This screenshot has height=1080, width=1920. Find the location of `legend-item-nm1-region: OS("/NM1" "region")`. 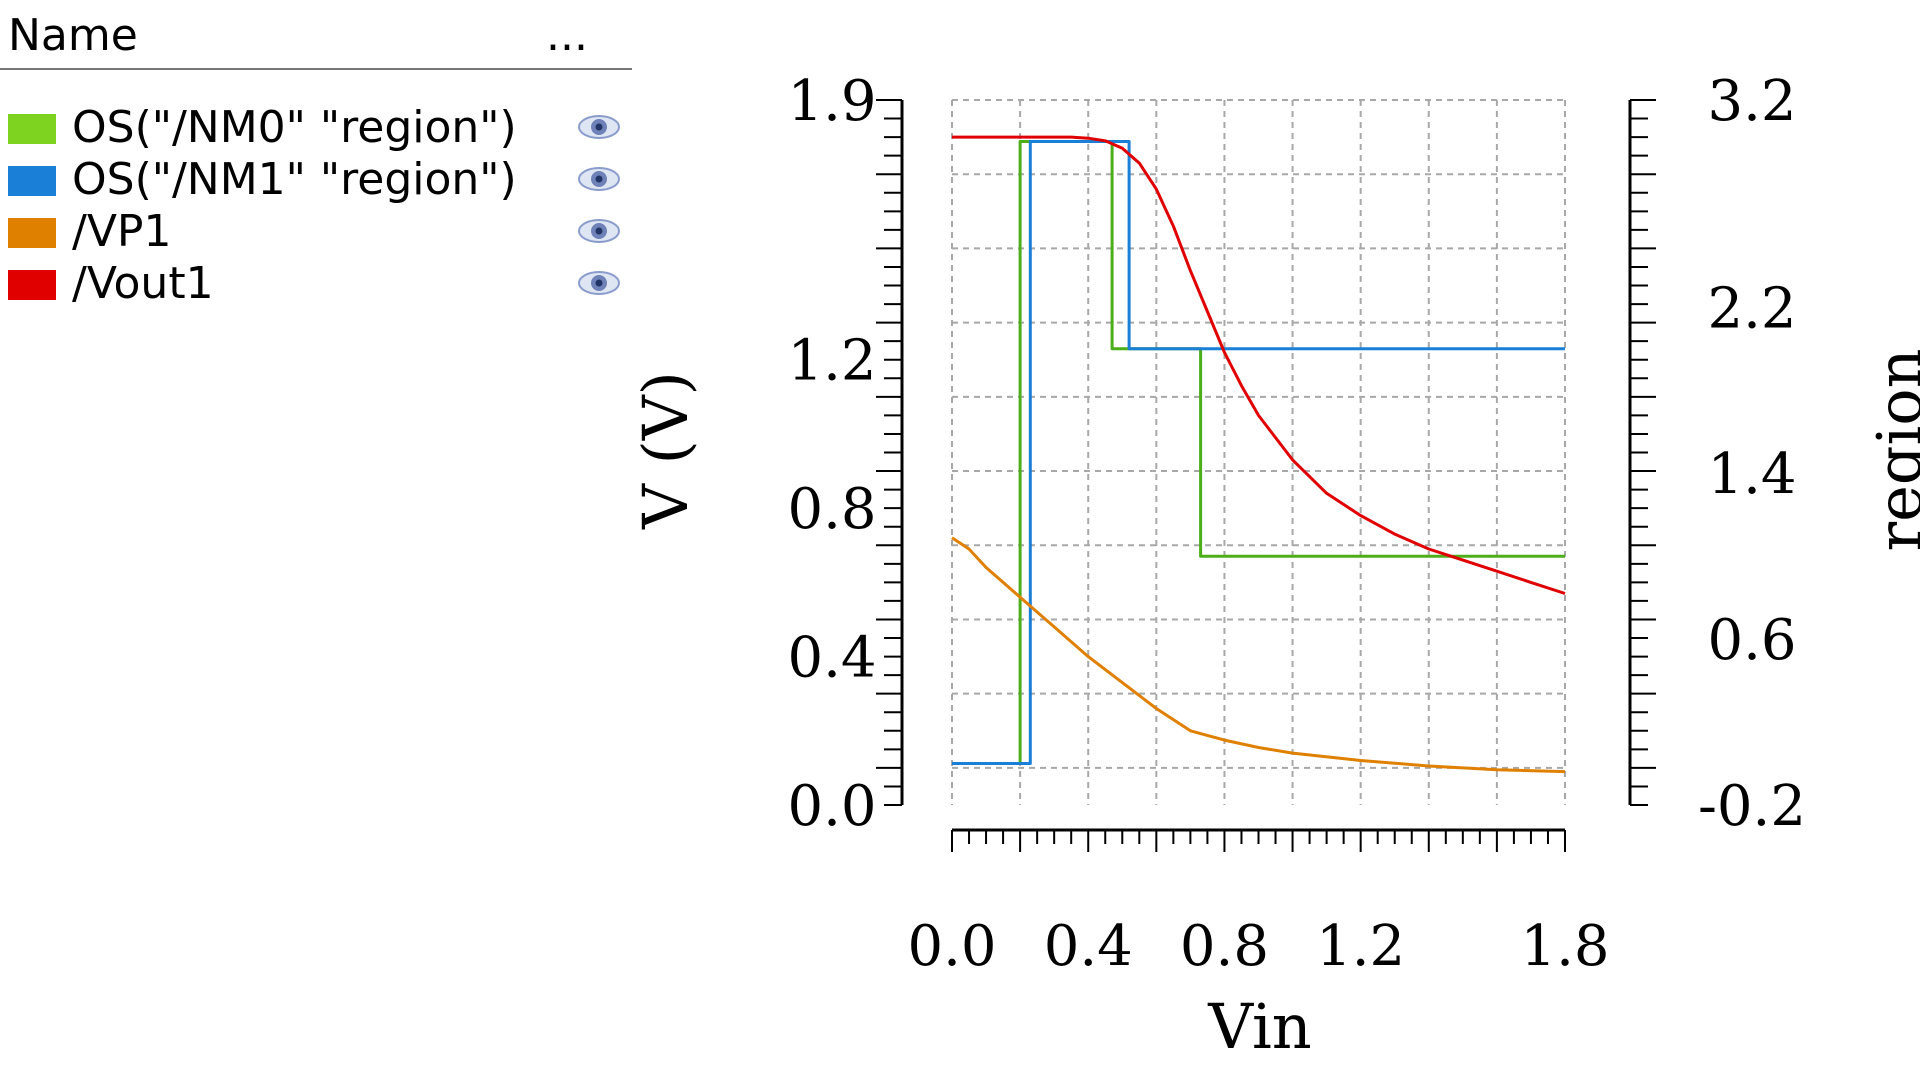

legend-item-nm1-region: OS("/NM1" "region") is located at coordinates (316, 180).